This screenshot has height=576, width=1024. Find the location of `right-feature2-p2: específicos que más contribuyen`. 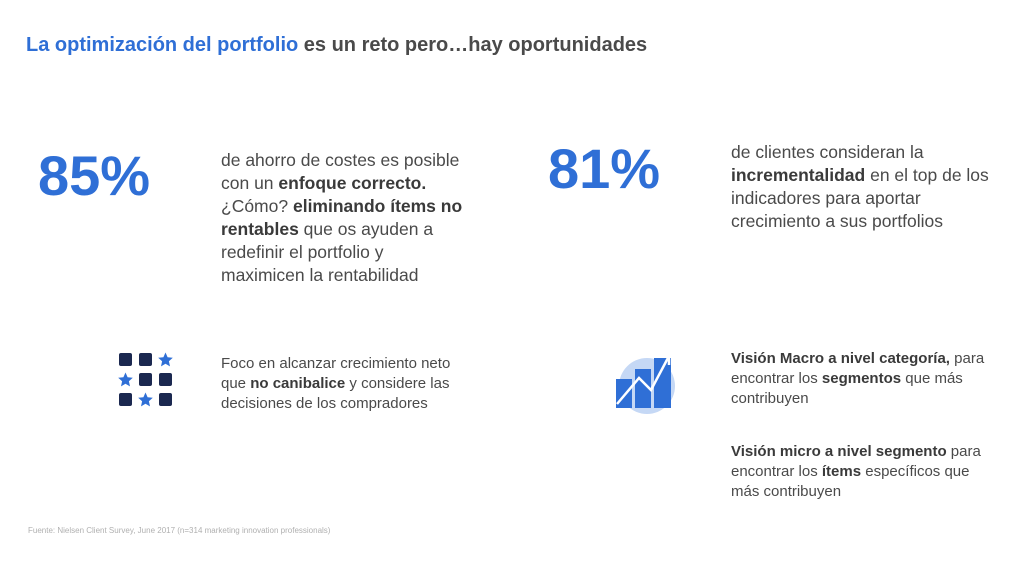

right-feature2-p2: específicos que más contribuyen is located at coordinates (850, 481).